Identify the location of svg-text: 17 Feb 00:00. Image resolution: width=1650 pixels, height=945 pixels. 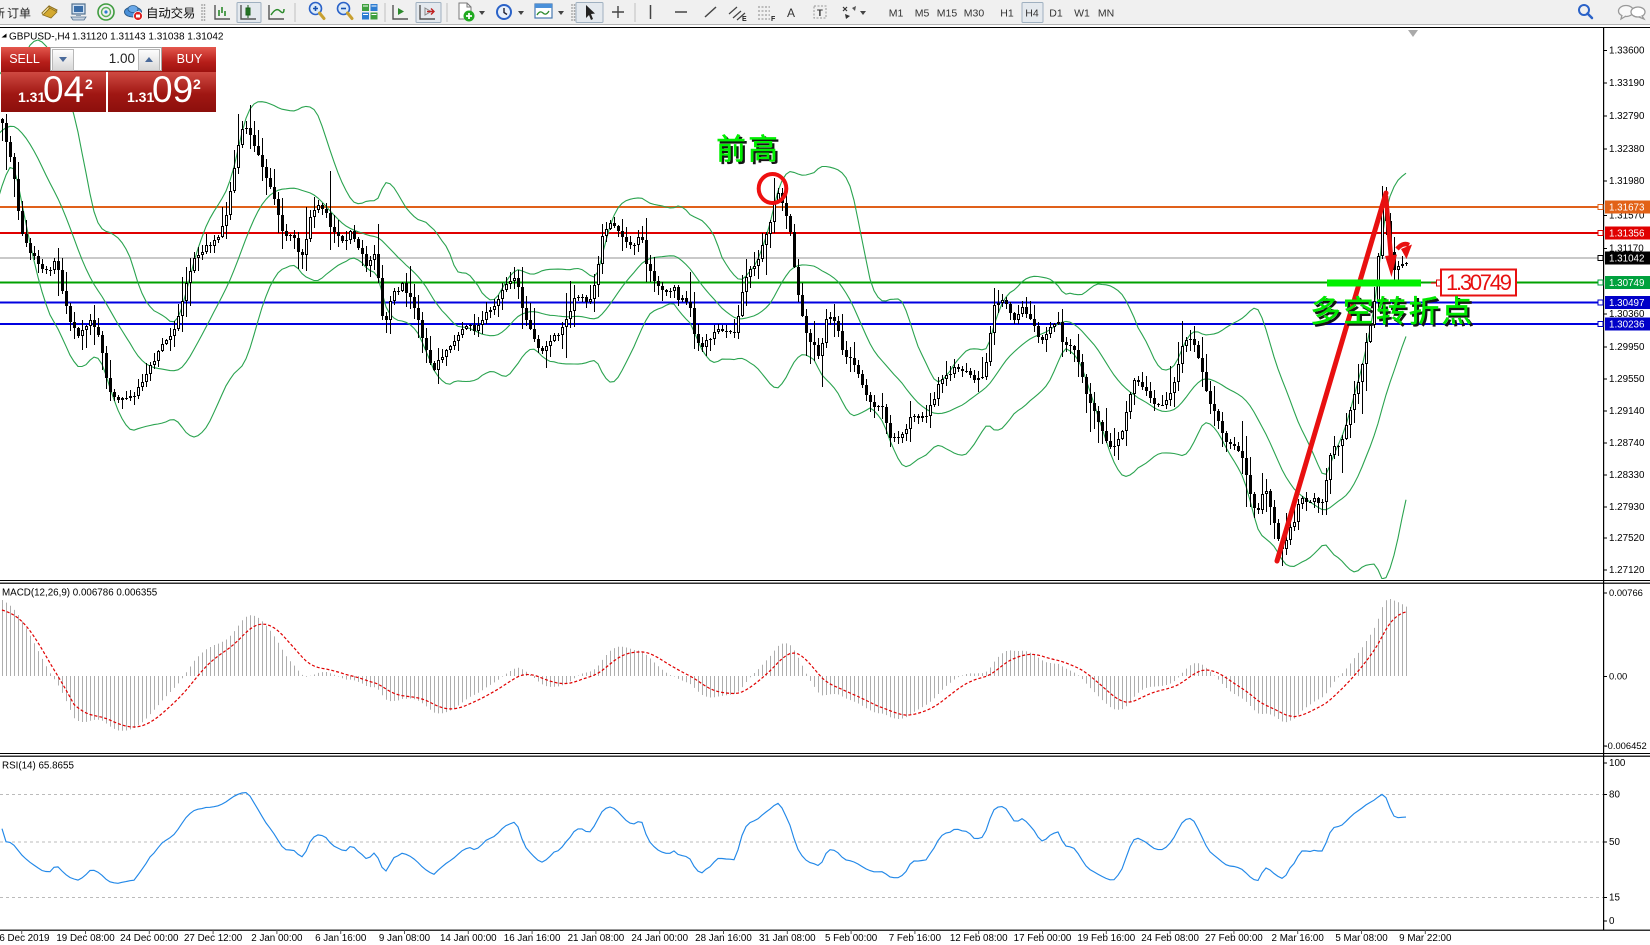
(1043, 938).